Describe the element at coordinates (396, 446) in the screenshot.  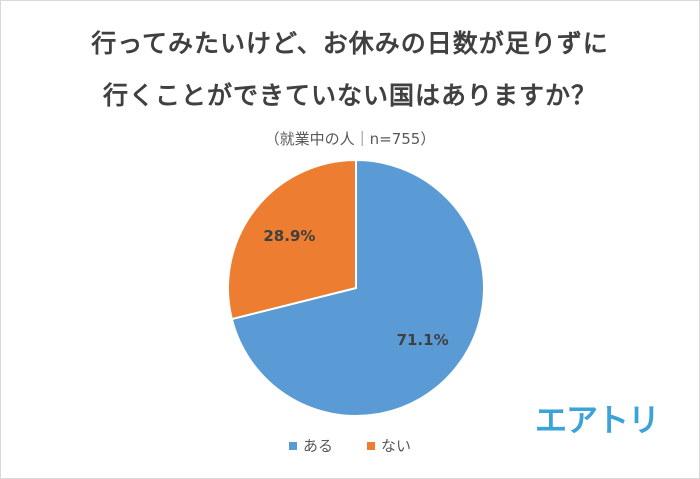
I see `legend-label-nai: ない` at that location.